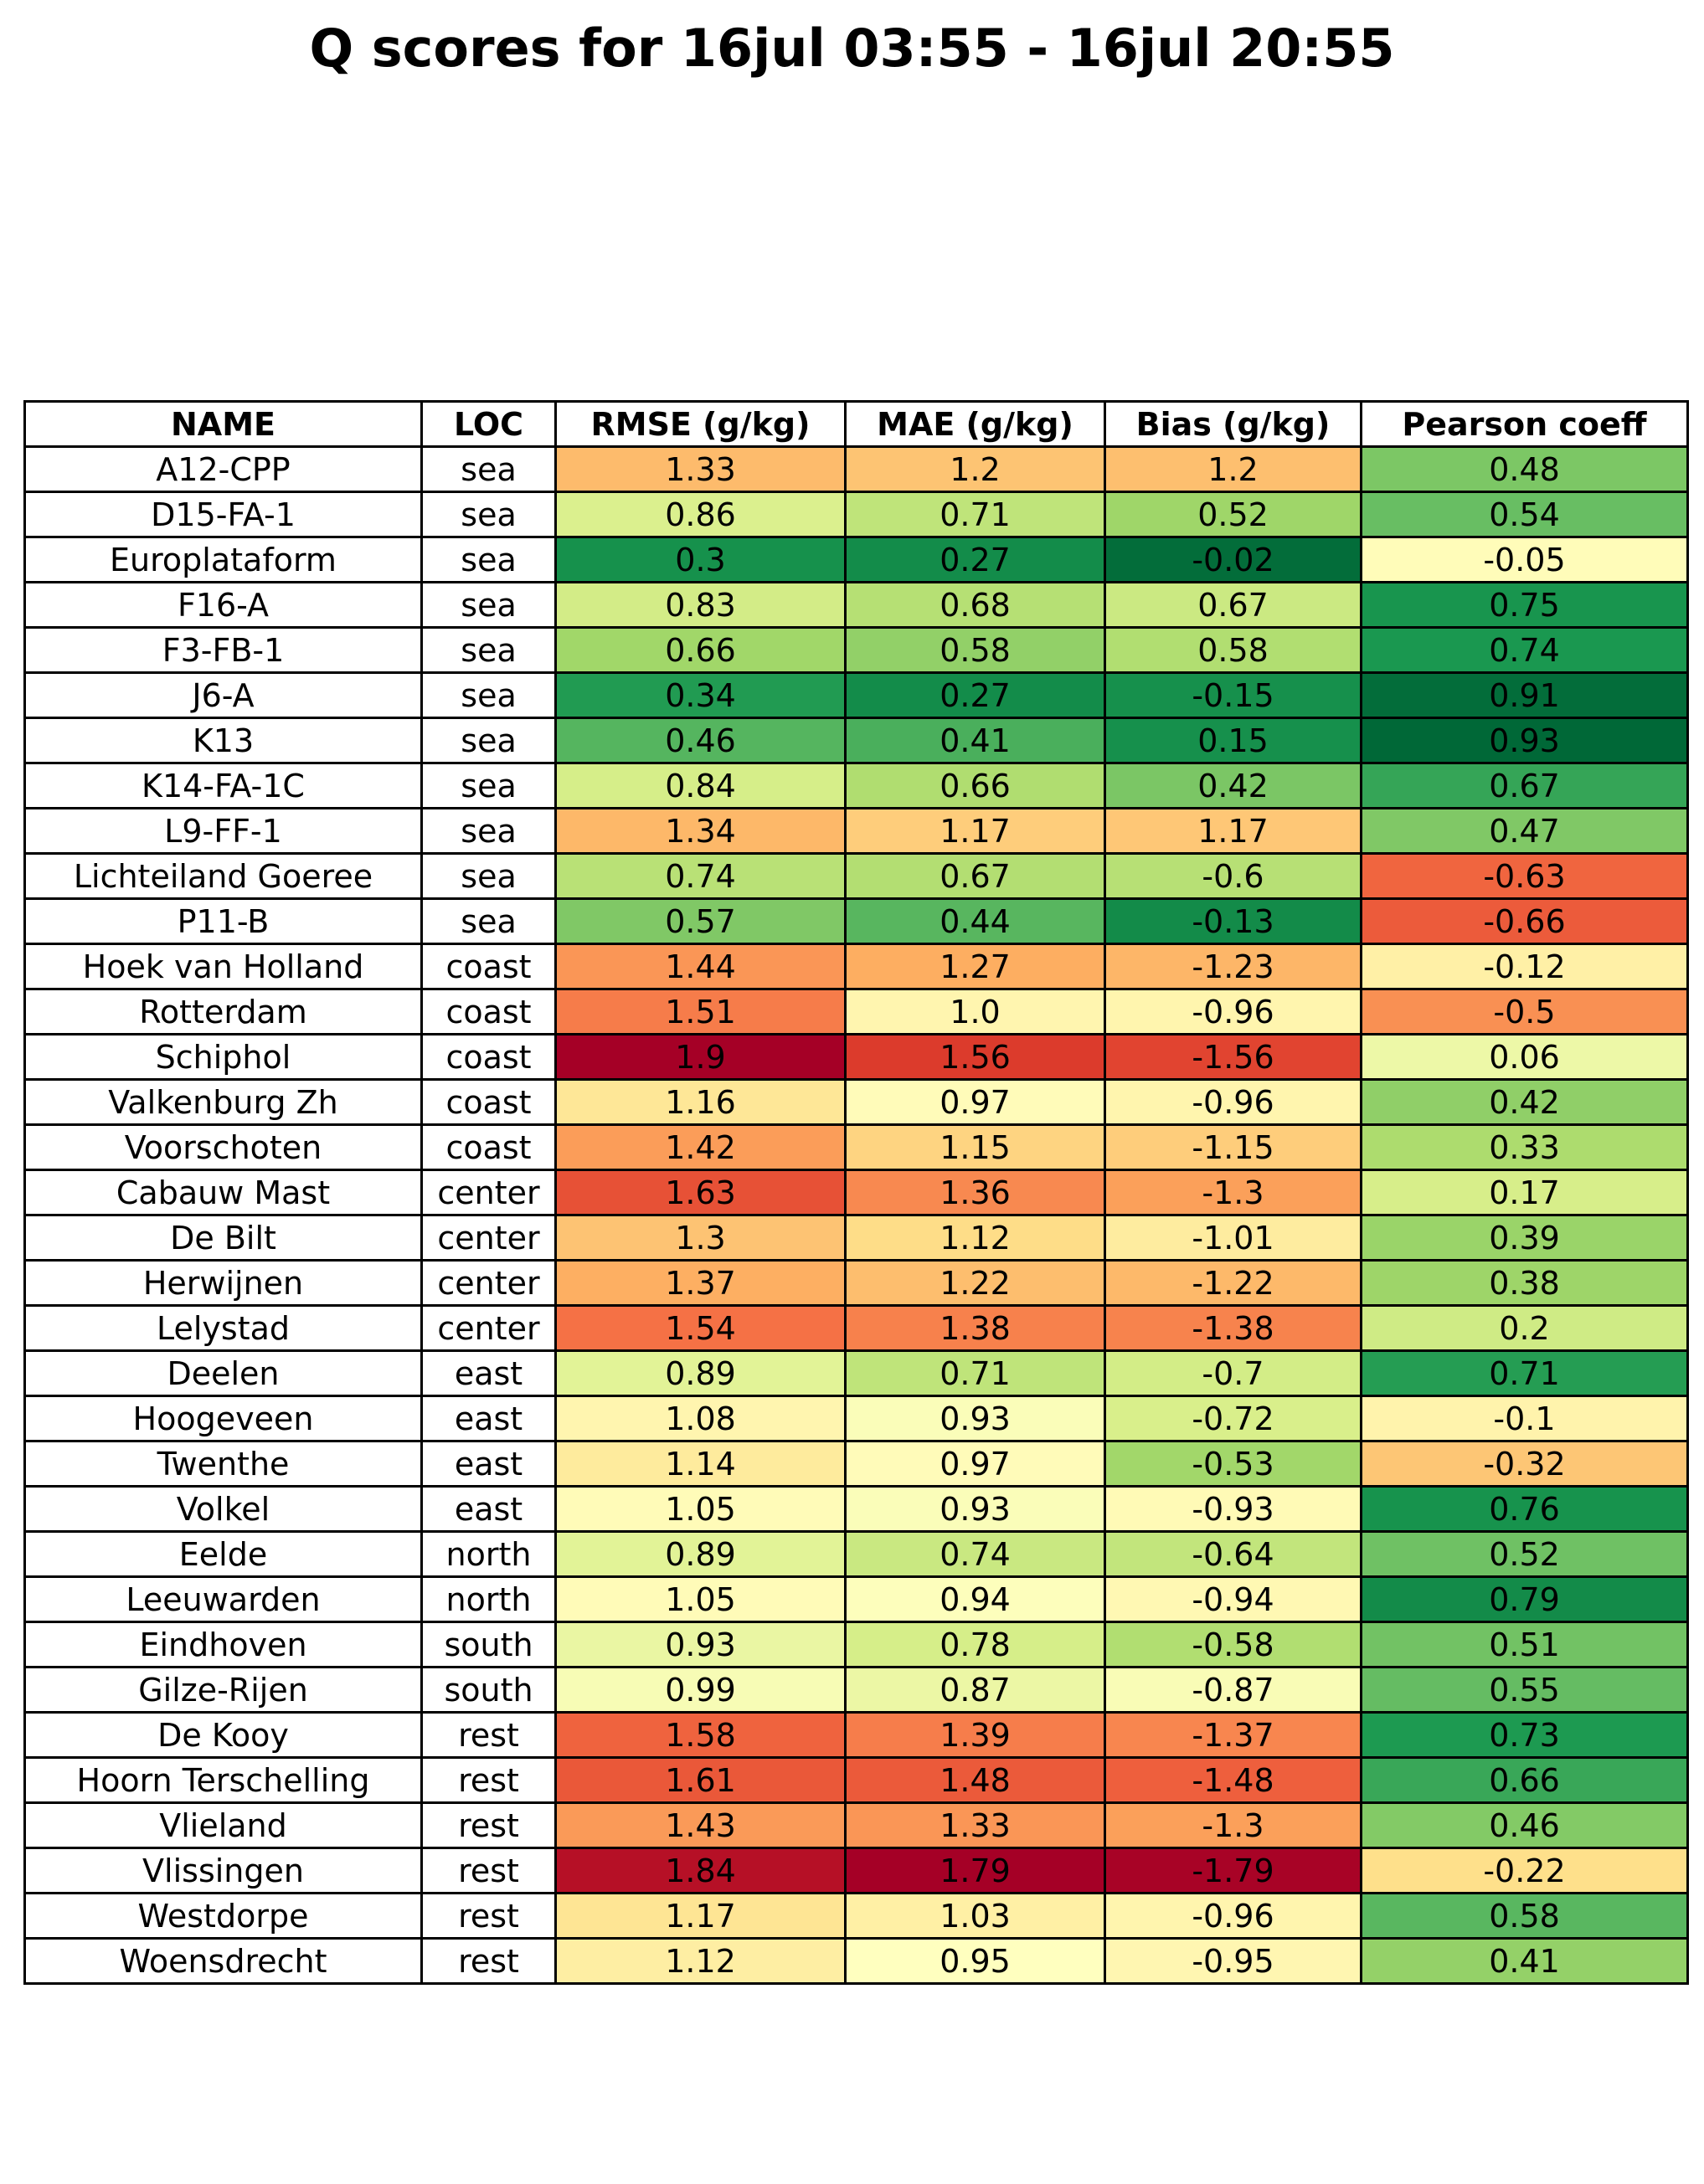 Image resolution: width=1704 pixels, height=2184 pixels. Describe the element at coordinates (223, 1147) in the screenshot. I see `cell-name: Voorschoten` at that location.